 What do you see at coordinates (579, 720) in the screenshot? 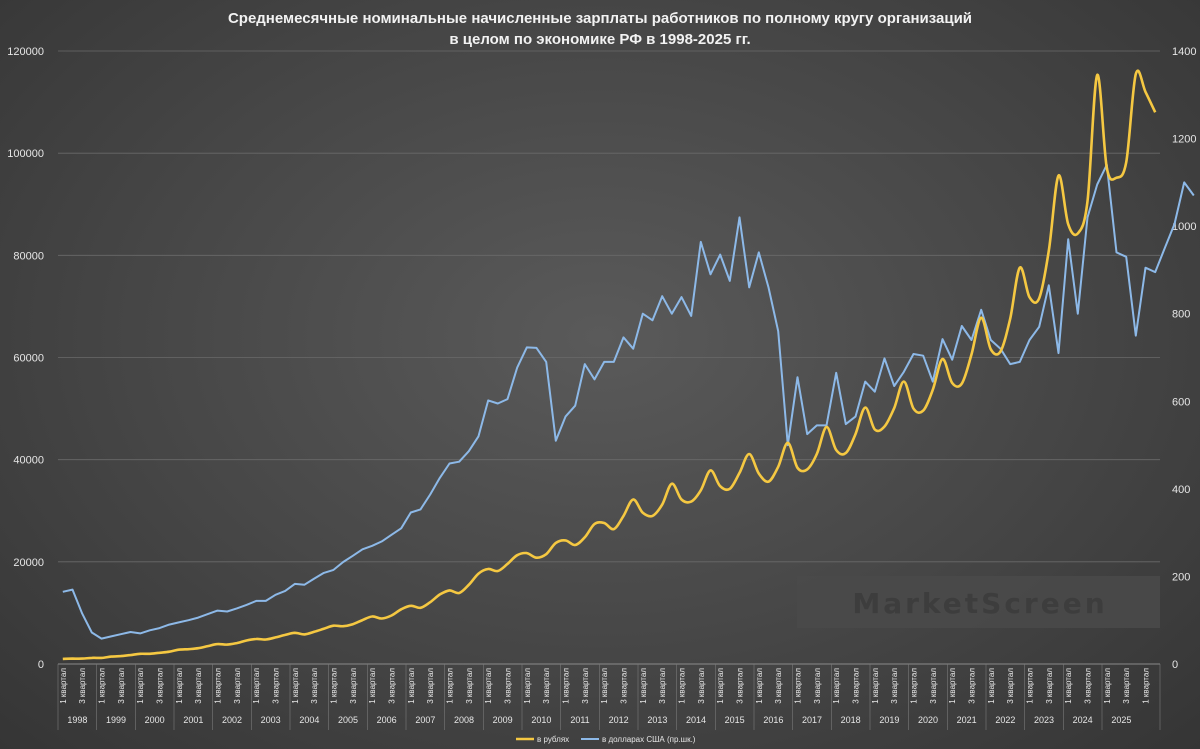
I see `year-label: 2011` at bounding box center [579, 720].